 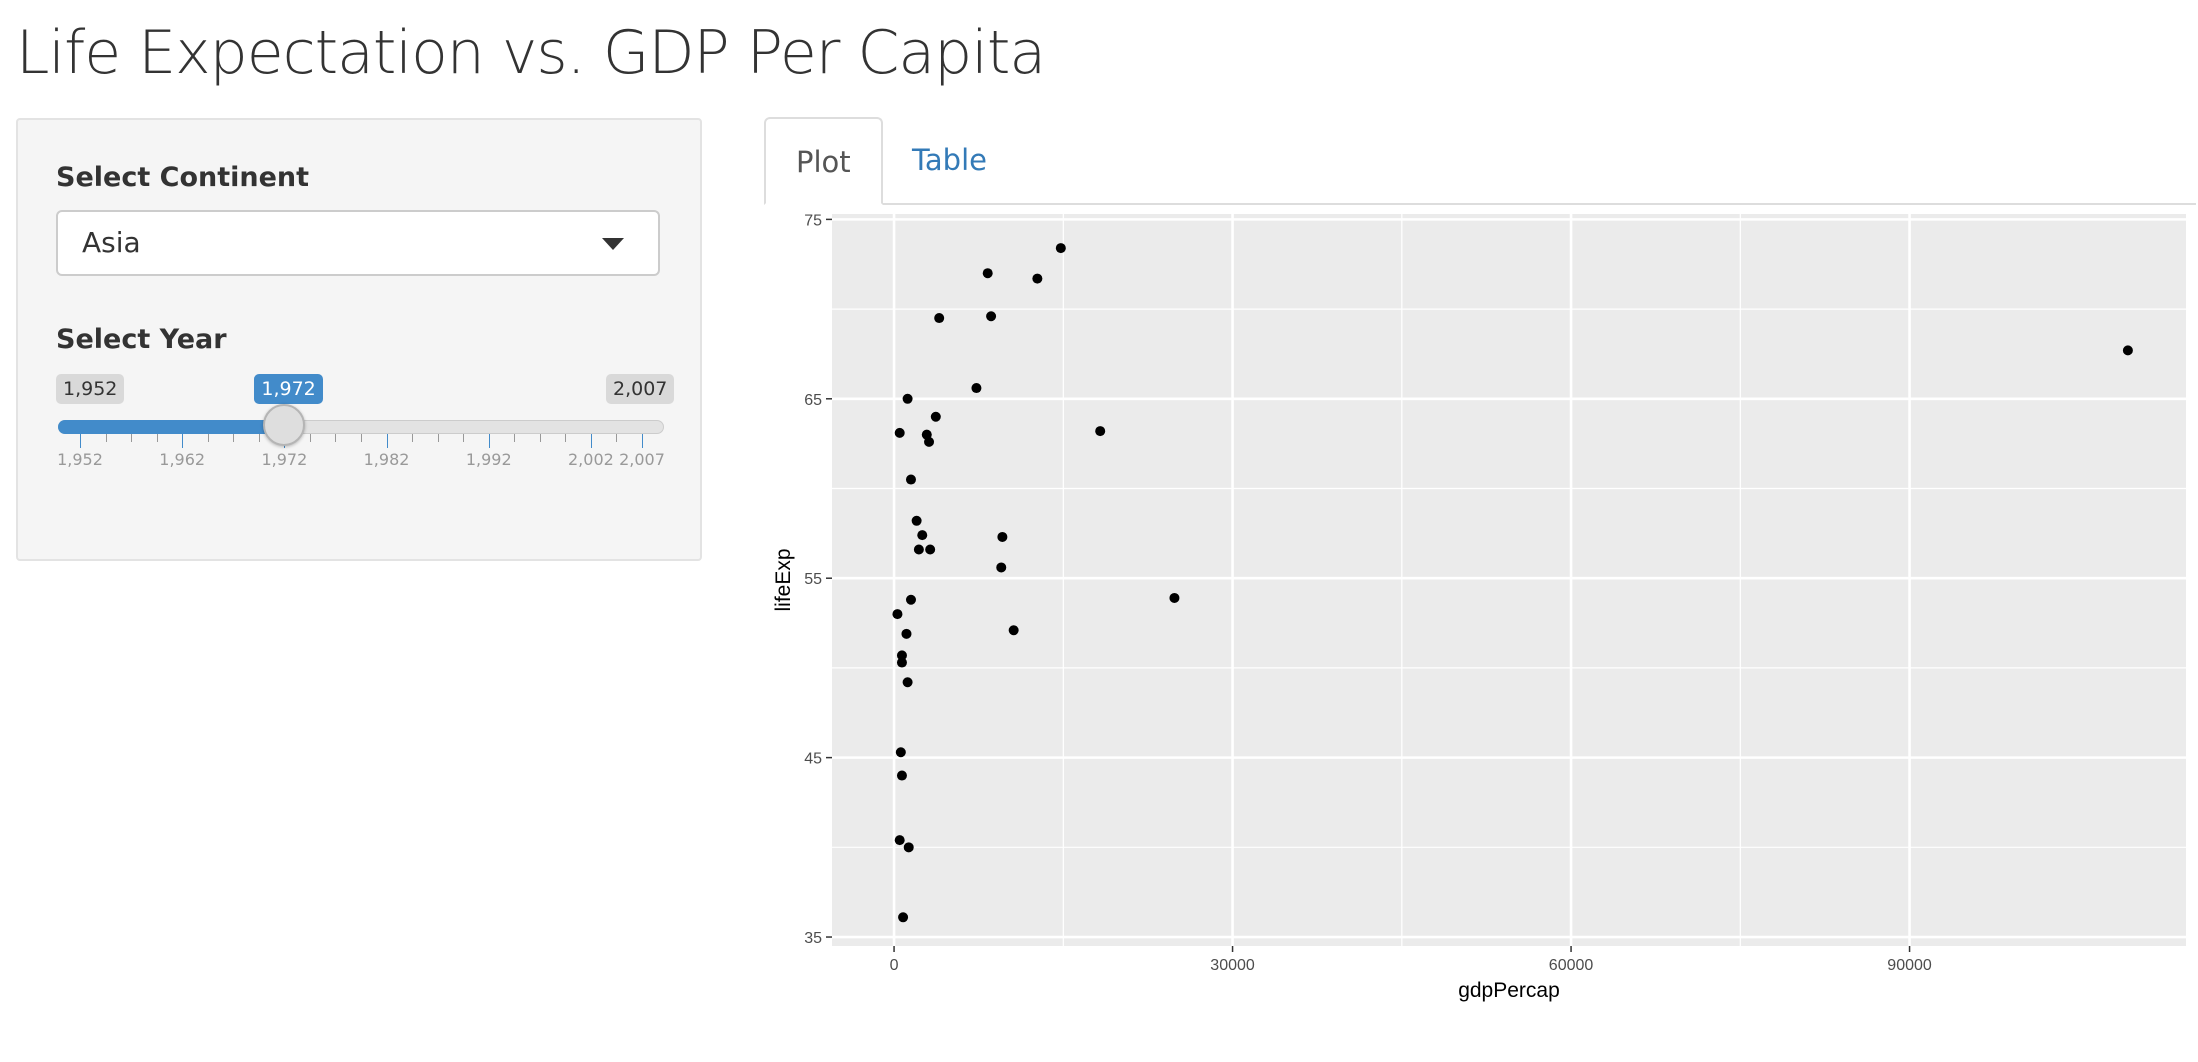 What do you see at coordinates (1480, 161) in the screenshot?
I see `tab-bar: Plot Table` at bounding box center [1480, 161].